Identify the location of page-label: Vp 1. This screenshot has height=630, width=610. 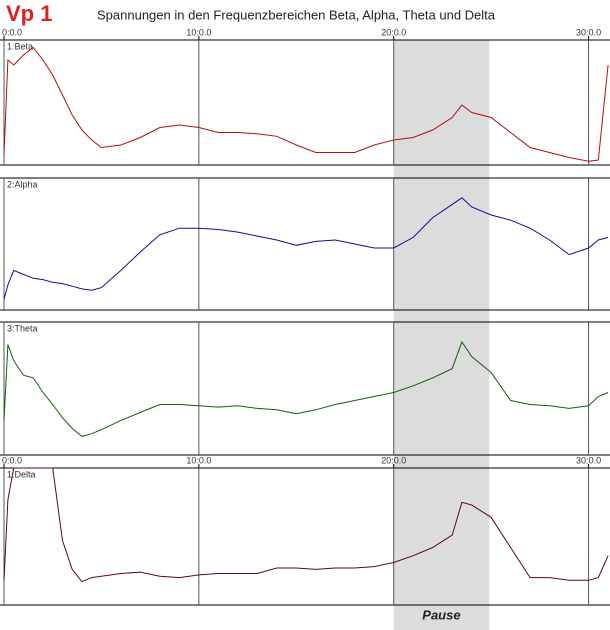
(29, 13).